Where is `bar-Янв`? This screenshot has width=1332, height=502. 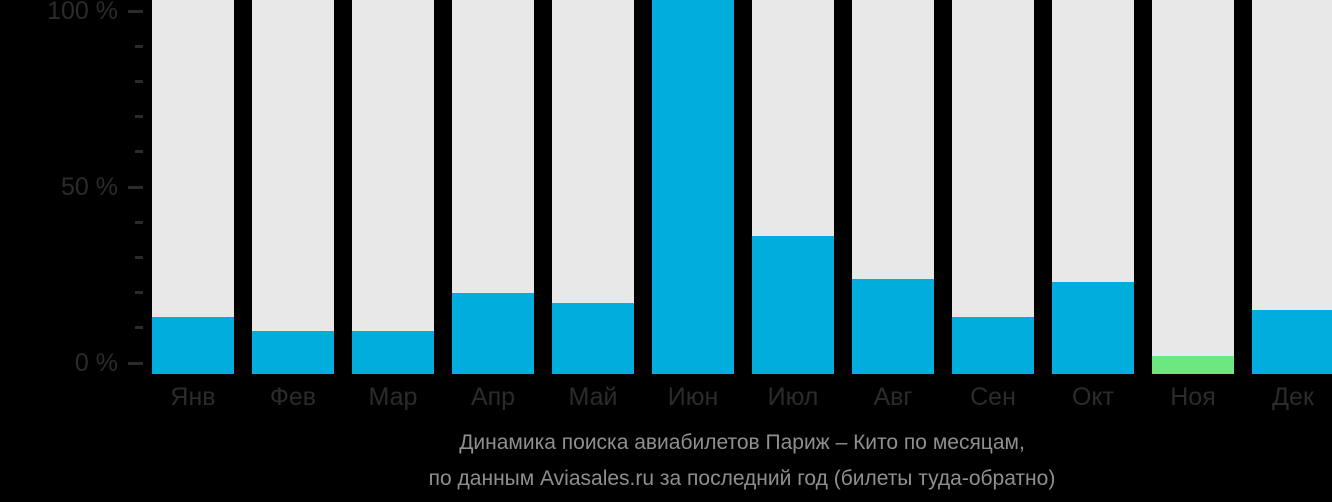
bar-Янв is located at coordinates (193, 187).